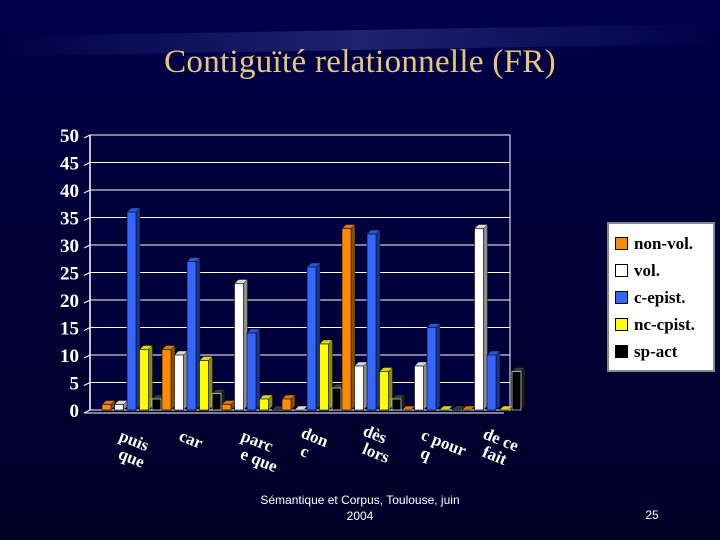  What do you see at coordinates (647, 270) in the screenshot?
I see `legend-label: vol.` at bounding box center [647, 270].